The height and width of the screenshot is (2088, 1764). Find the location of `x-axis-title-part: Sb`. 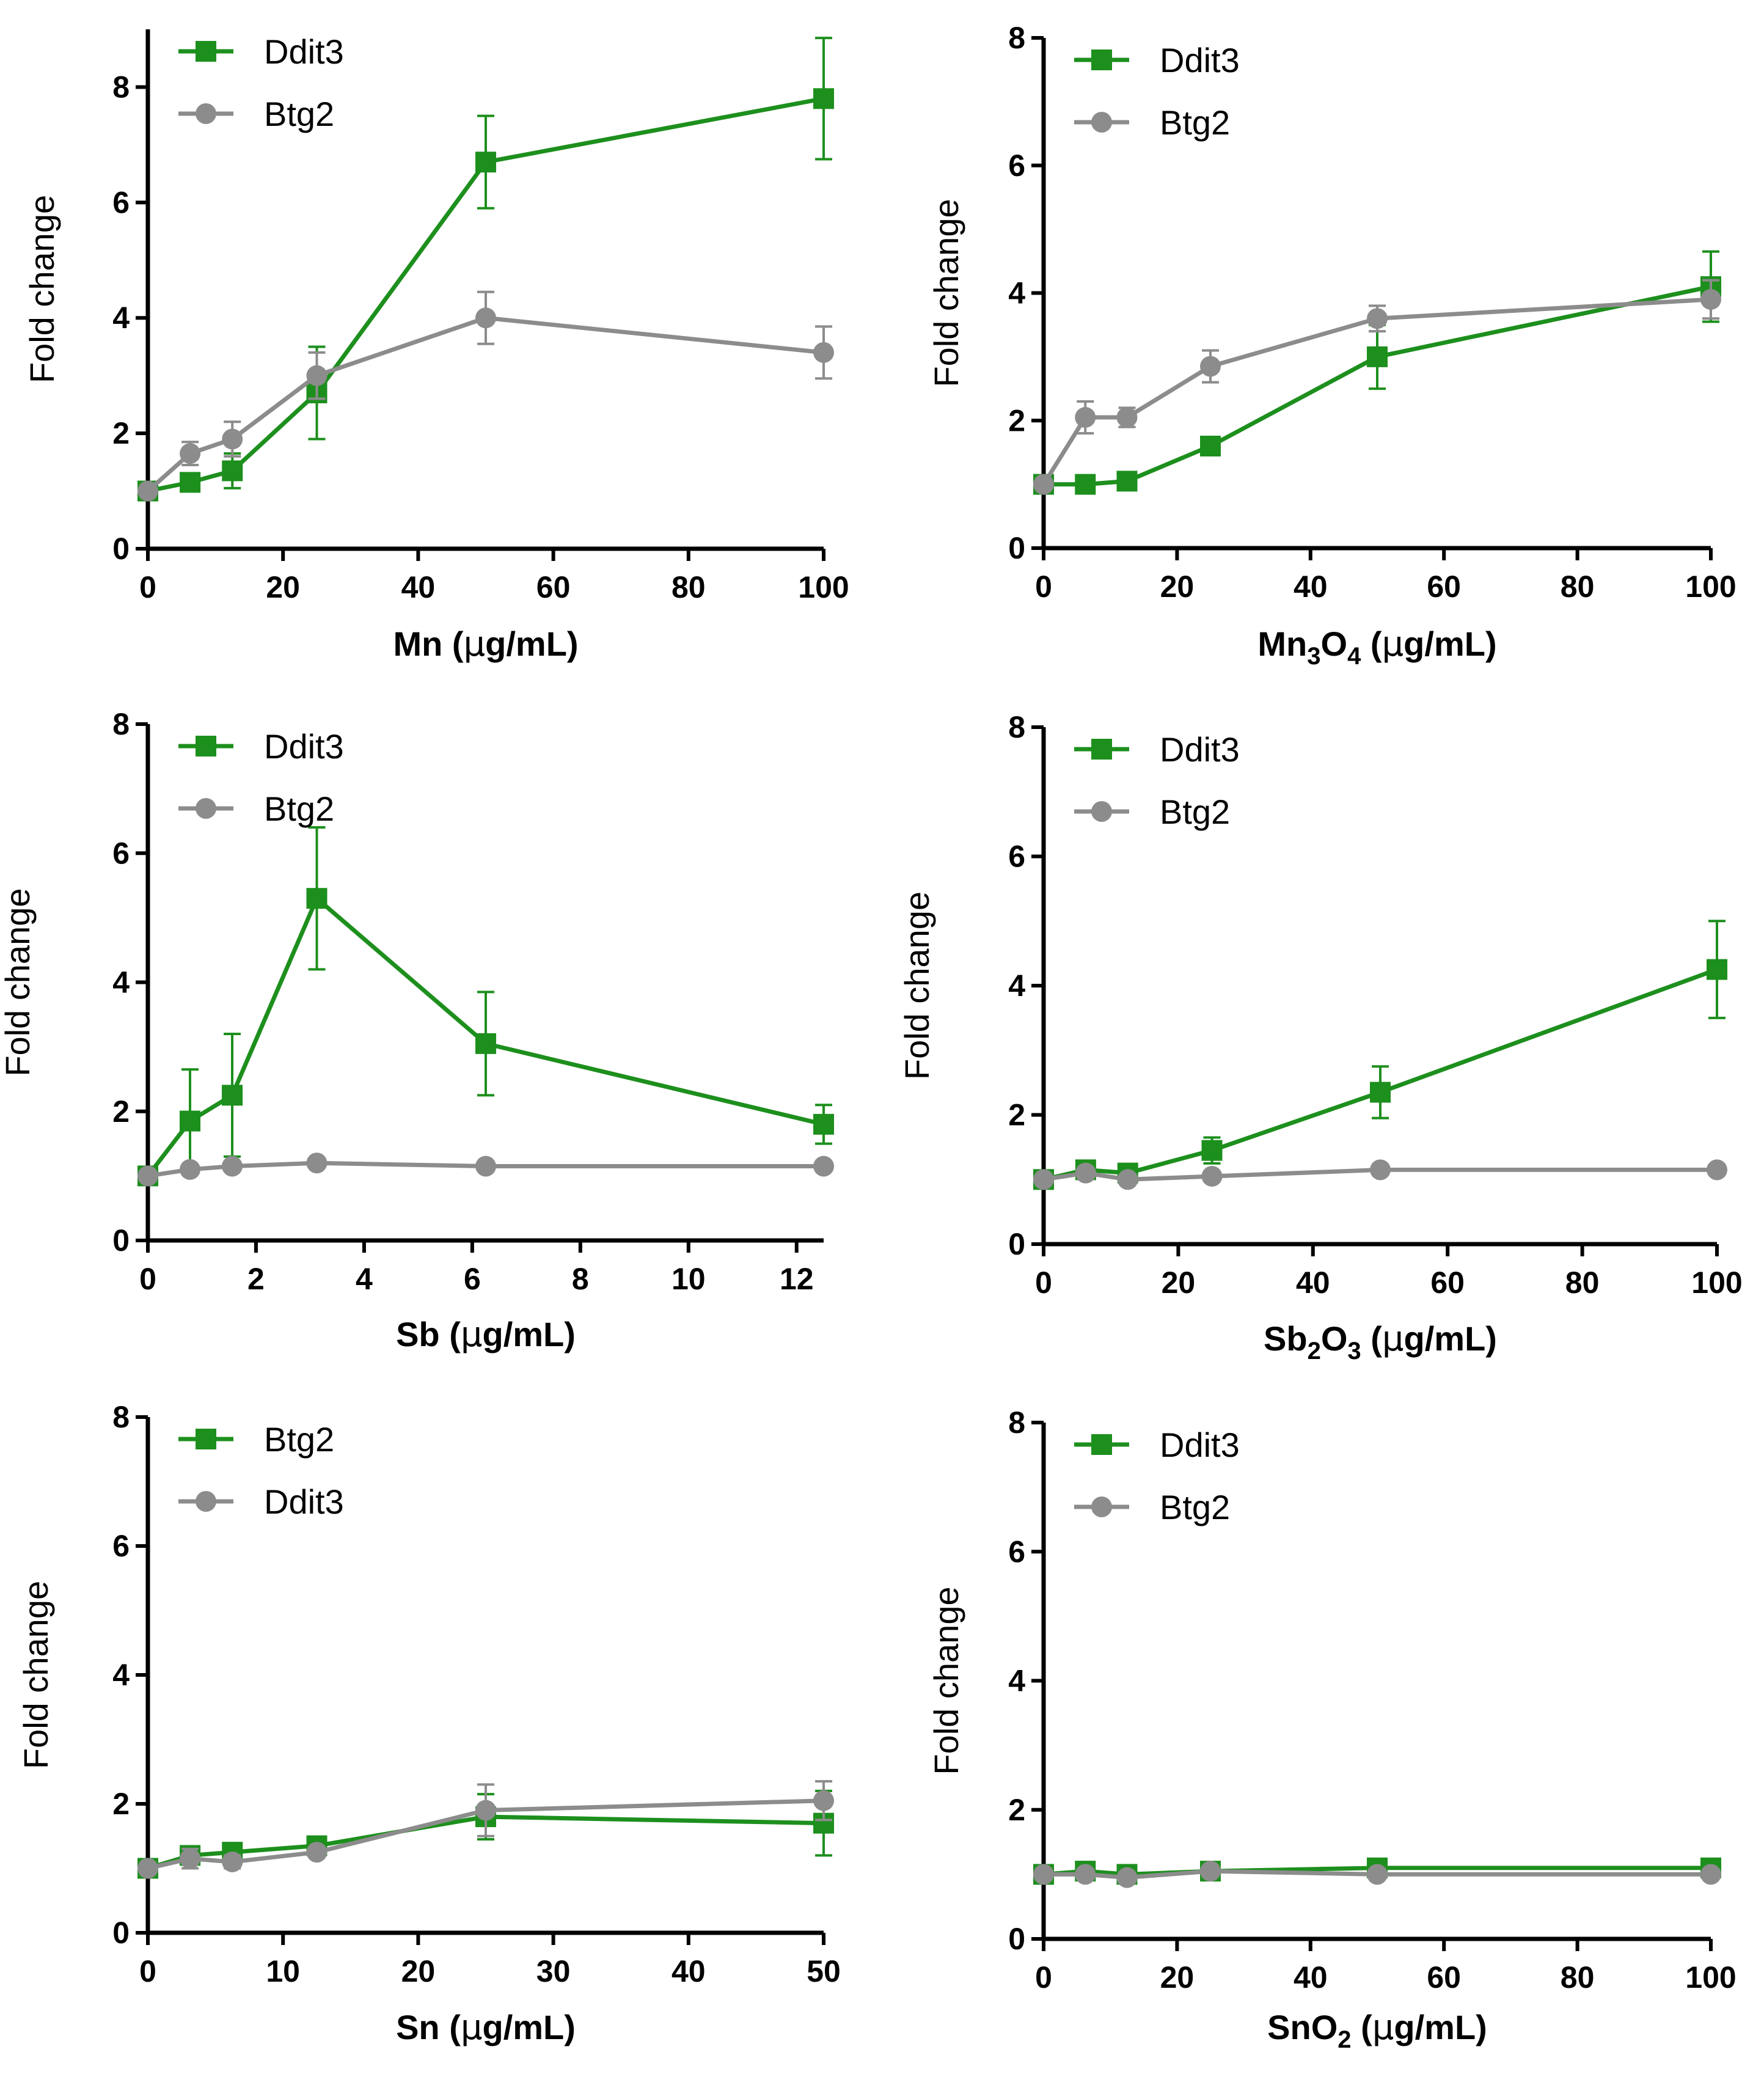

x-axis-title-part: Sb is located at coordinates (1286, 1339).